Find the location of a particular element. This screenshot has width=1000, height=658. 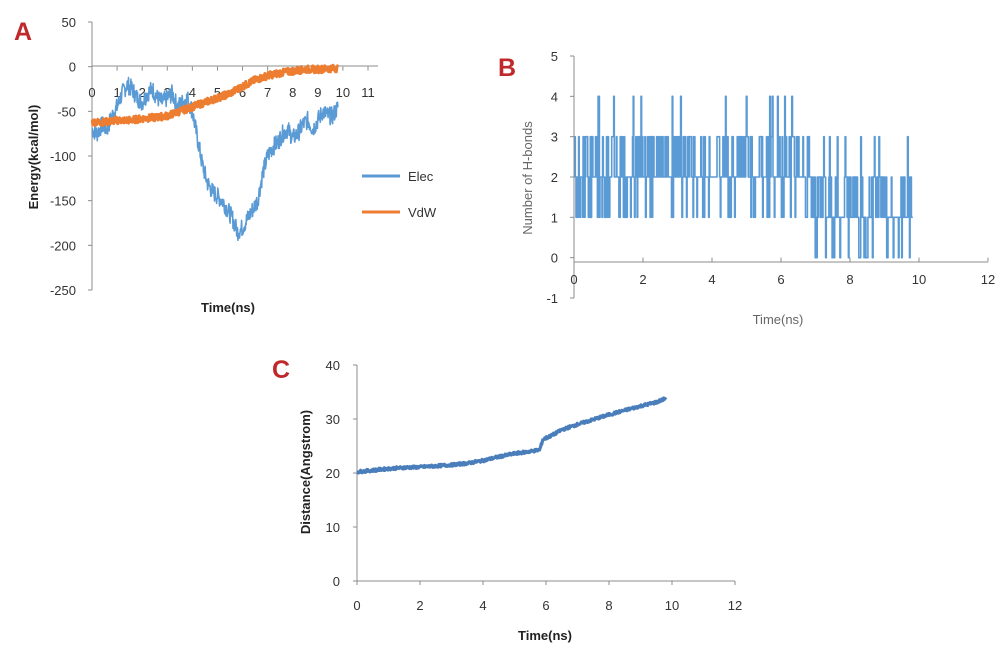

x-tick-label: 7 is located at coordinates (267, 92).